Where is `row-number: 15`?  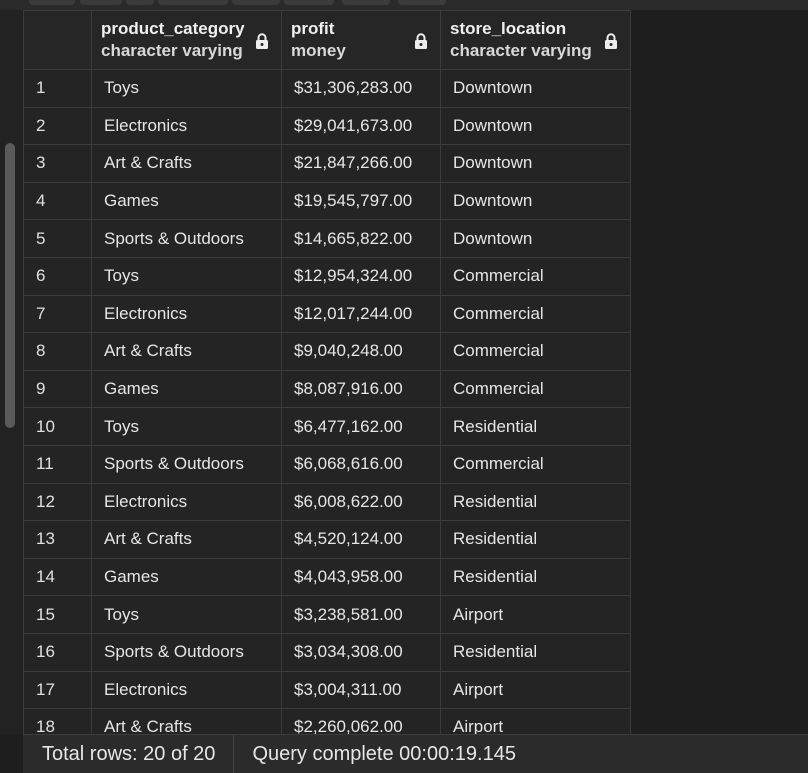
row-number: 15 is located at coordinates (57, 614).